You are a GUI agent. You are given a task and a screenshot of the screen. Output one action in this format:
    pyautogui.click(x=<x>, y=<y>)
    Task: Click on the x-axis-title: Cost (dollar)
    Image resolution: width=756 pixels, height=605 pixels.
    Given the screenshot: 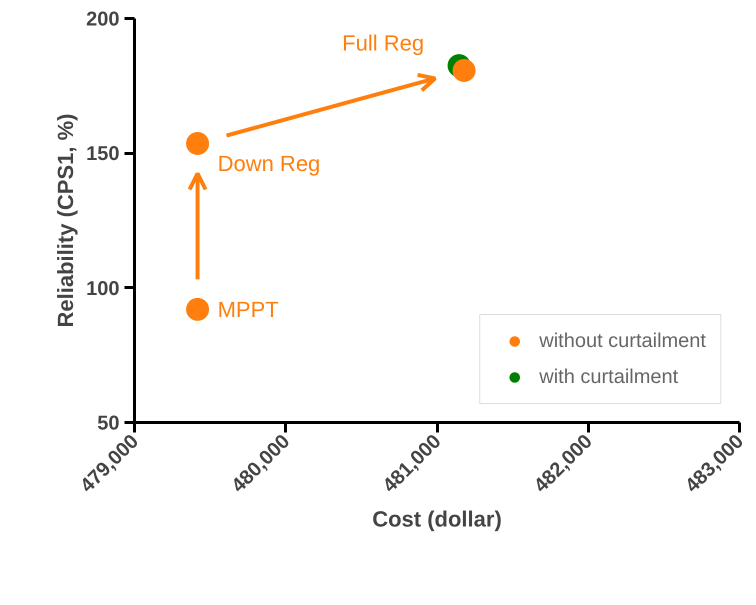 What is the action you would take?
    pyautogui.click(x=437, y=519)
    